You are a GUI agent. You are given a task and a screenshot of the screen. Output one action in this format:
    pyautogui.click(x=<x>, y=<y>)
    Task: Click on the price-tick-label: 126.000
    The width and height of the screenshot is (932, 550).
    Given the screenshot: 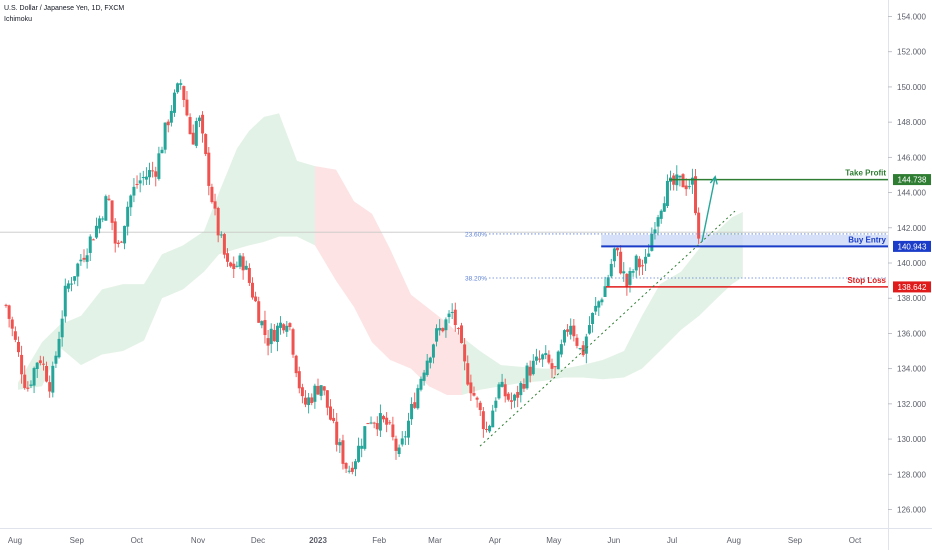 What is the action you would take?
    pyautogui.click(x=911, y=510)
    